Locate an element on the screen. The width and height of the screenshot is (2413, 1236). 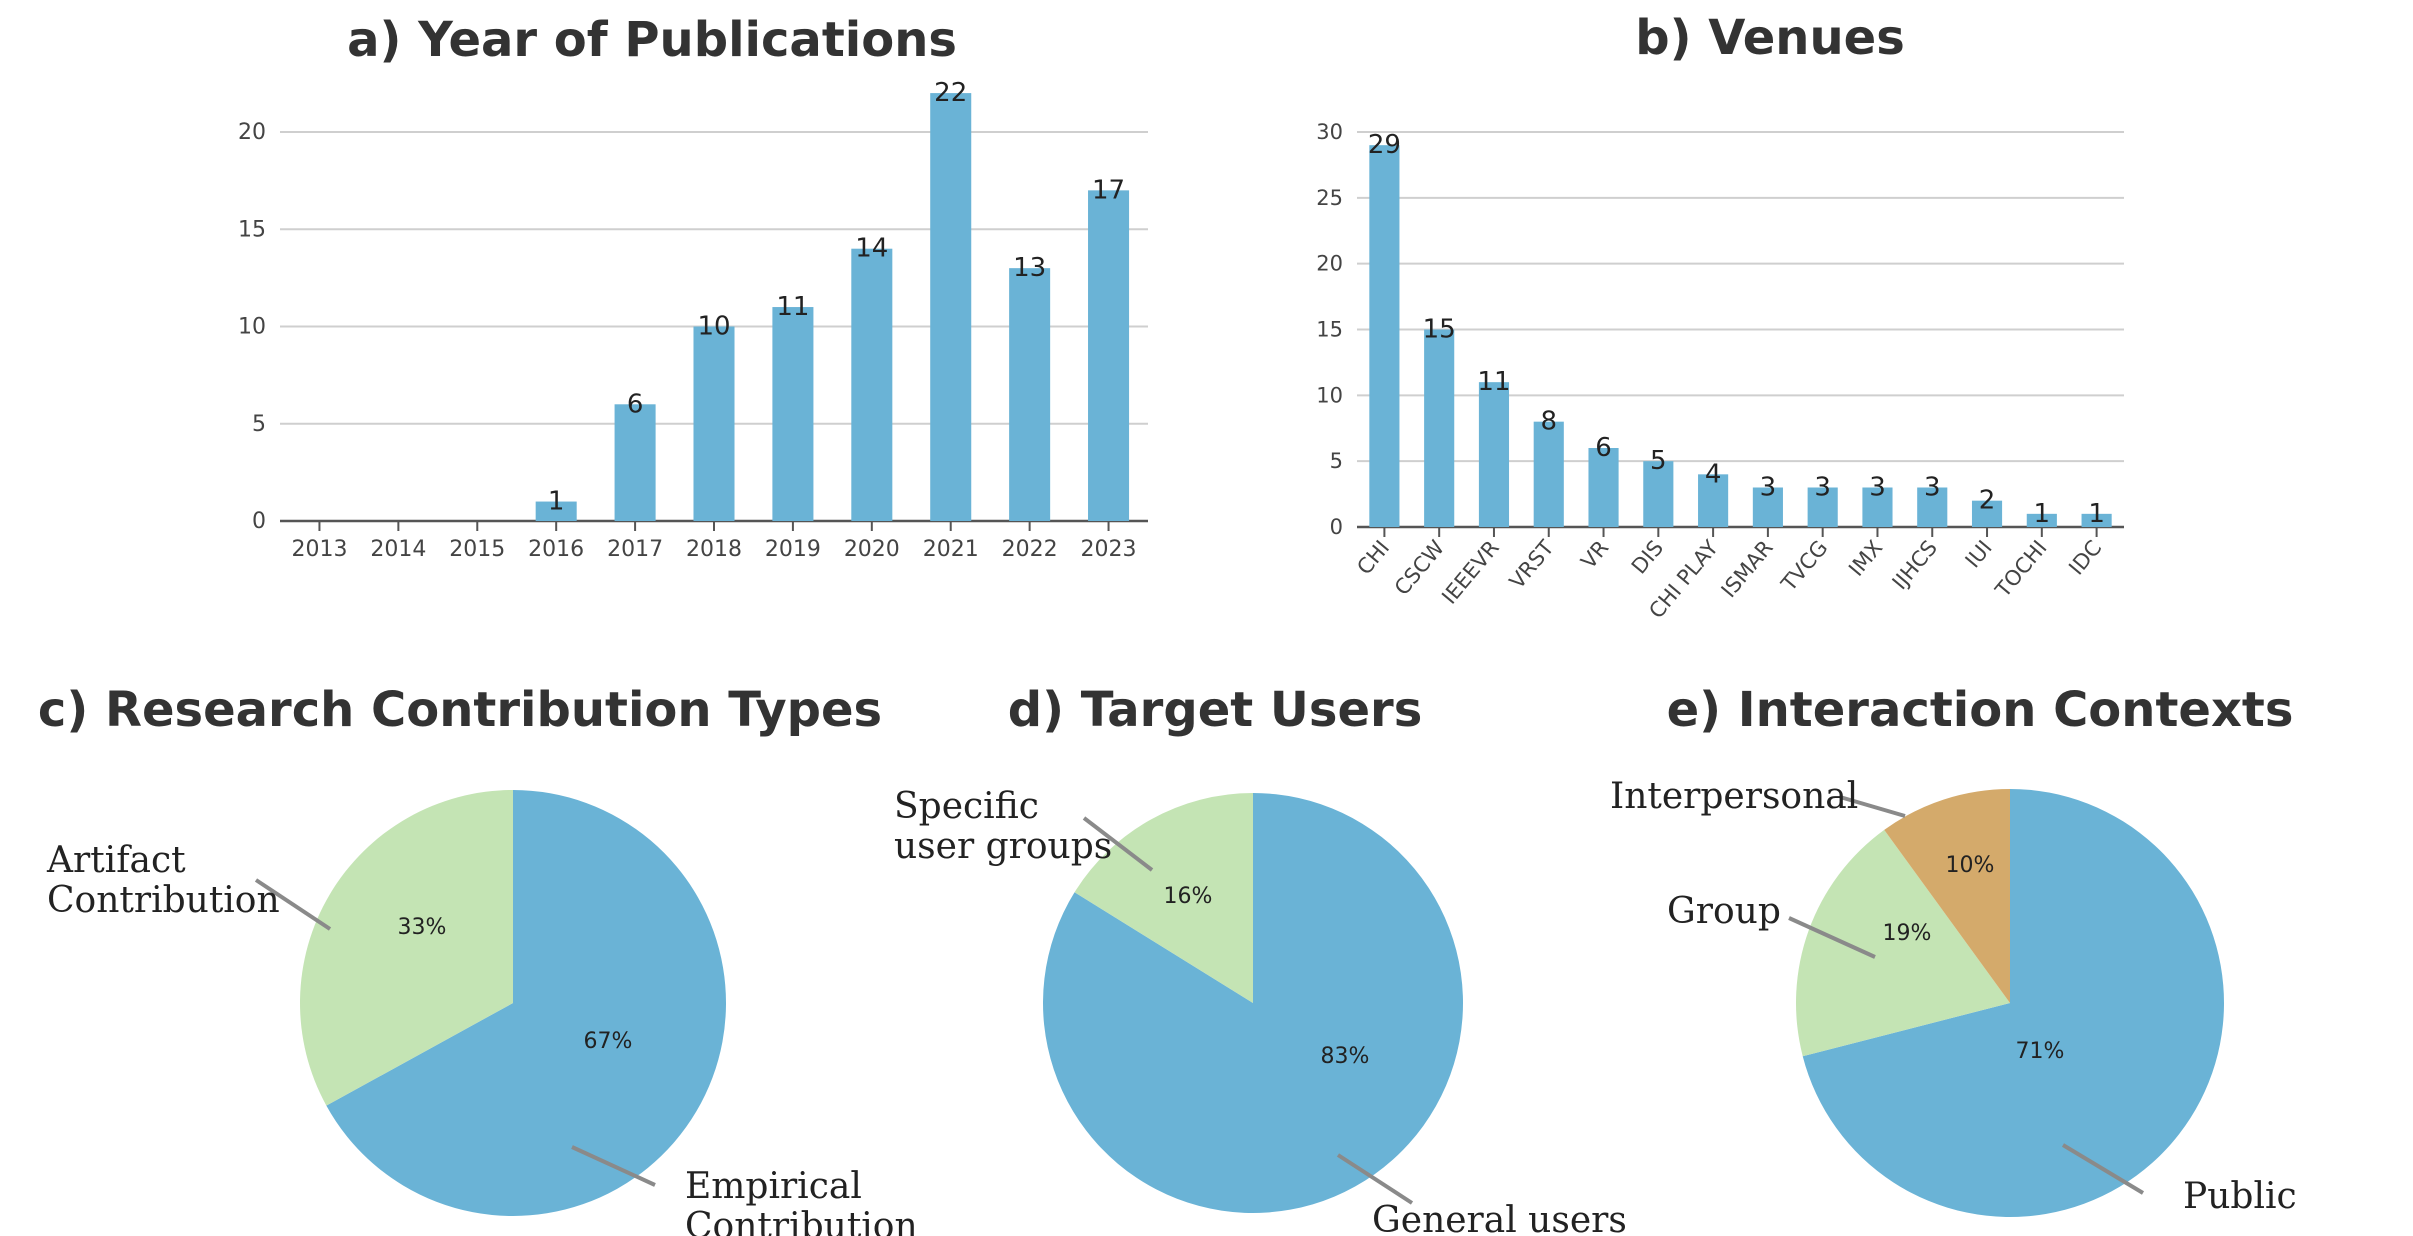
y-tick-label: 25 is located at coordinates (1329, 198).